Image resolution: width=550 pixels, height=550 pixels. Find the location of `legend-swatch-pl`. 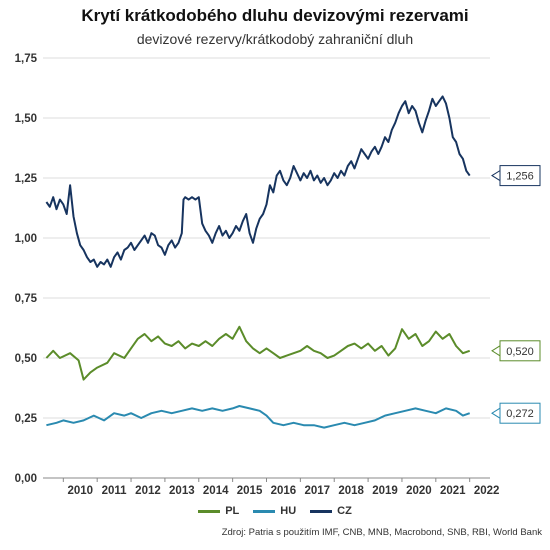

legend-swatch-pl is located at coordinates (209, 511).